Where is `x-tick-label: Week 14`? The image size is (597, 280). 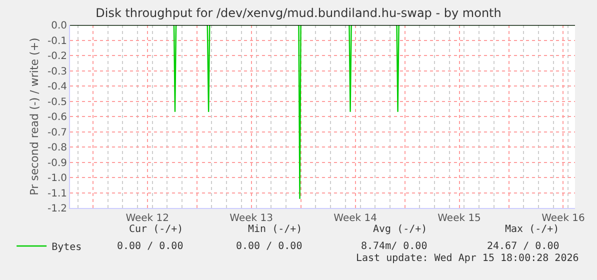 x-tick-label: Week 14 is located at coordinates (355, 218).